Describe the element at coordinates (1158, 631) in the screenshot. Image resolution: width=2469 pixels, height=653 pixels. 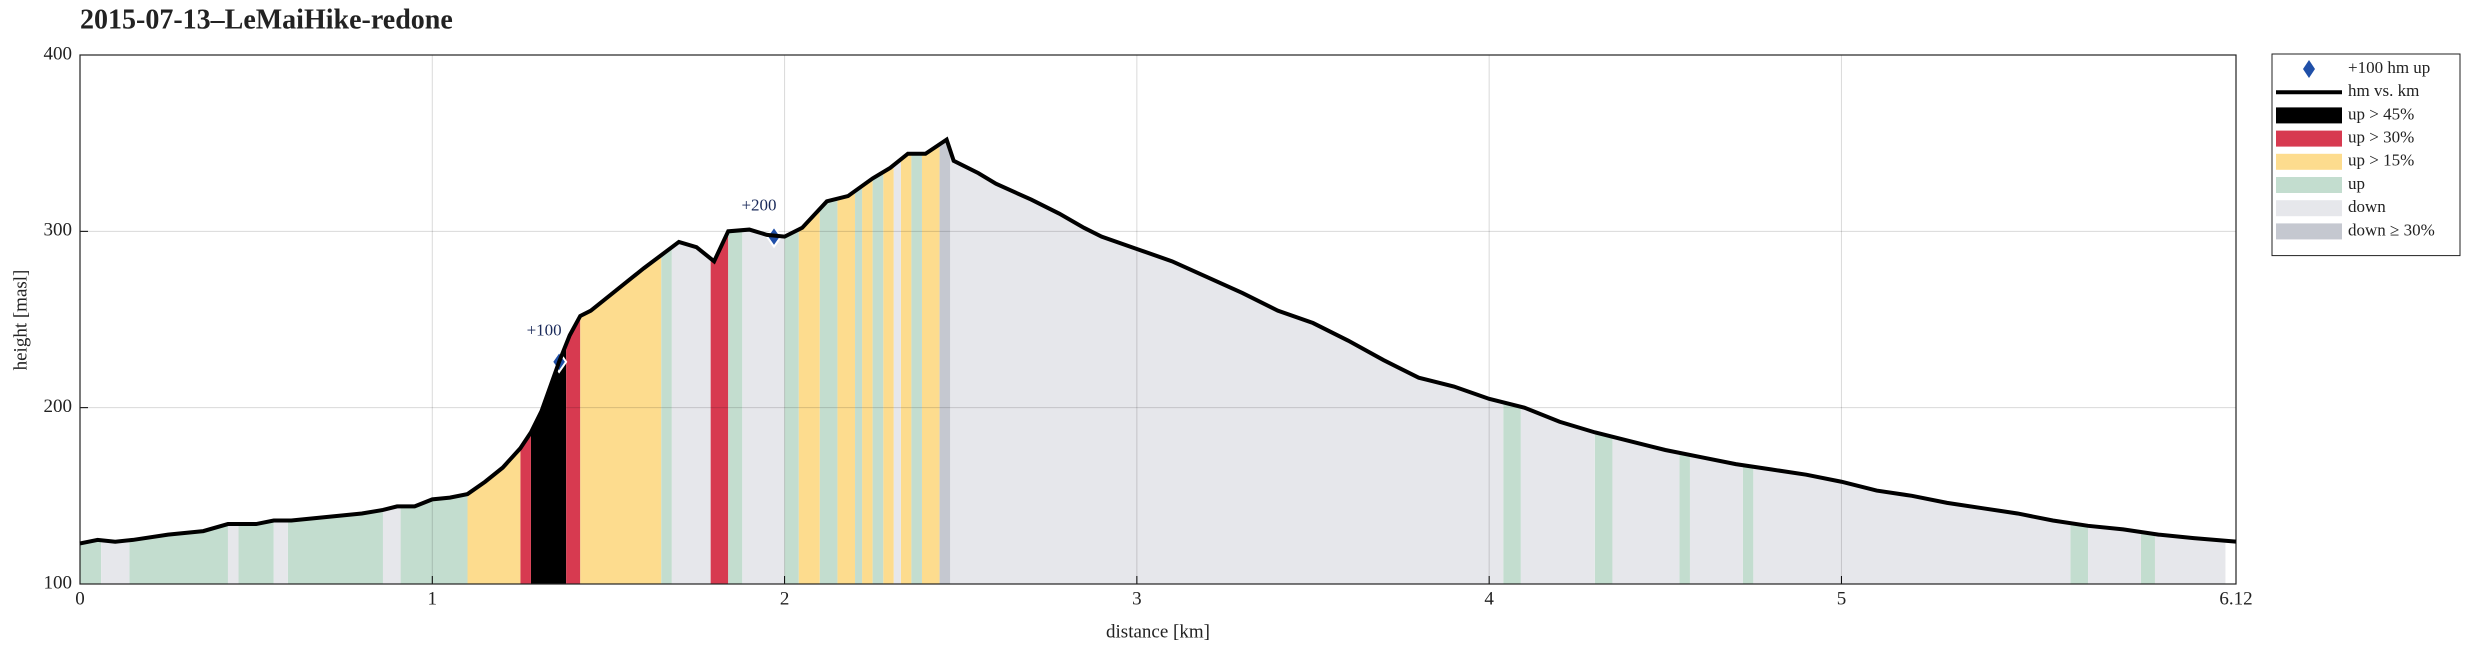
I see `x-axis-label: distance [km]` at that location.